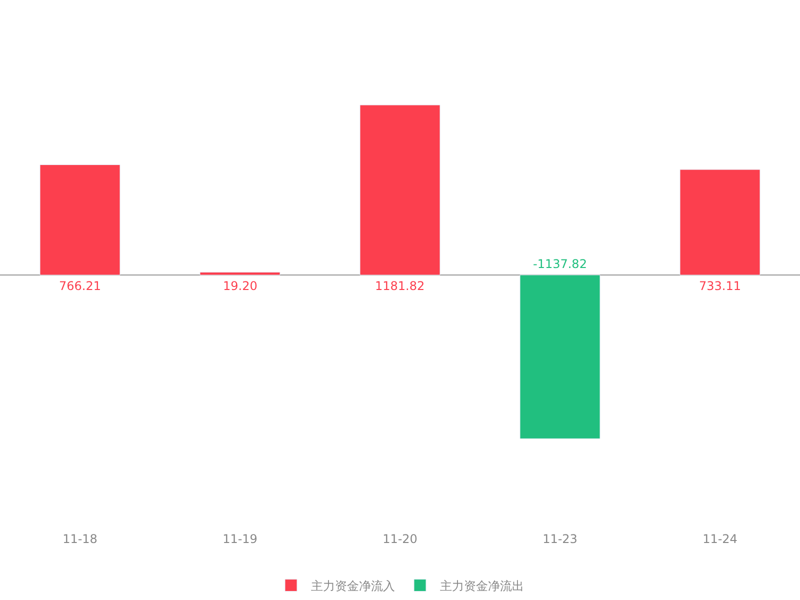 This screenshot has width=800, height=600. I want to click on x-tick-label: 11-20, so click(400, 539).